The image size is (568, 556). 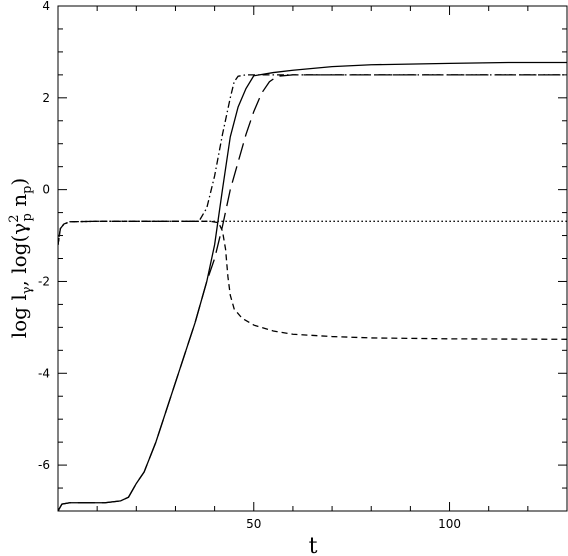 What do you see at coordinates (27, 190) in the screenshot?
I see `y-axis-title-sub3: p` at bounding box center [27, 190].